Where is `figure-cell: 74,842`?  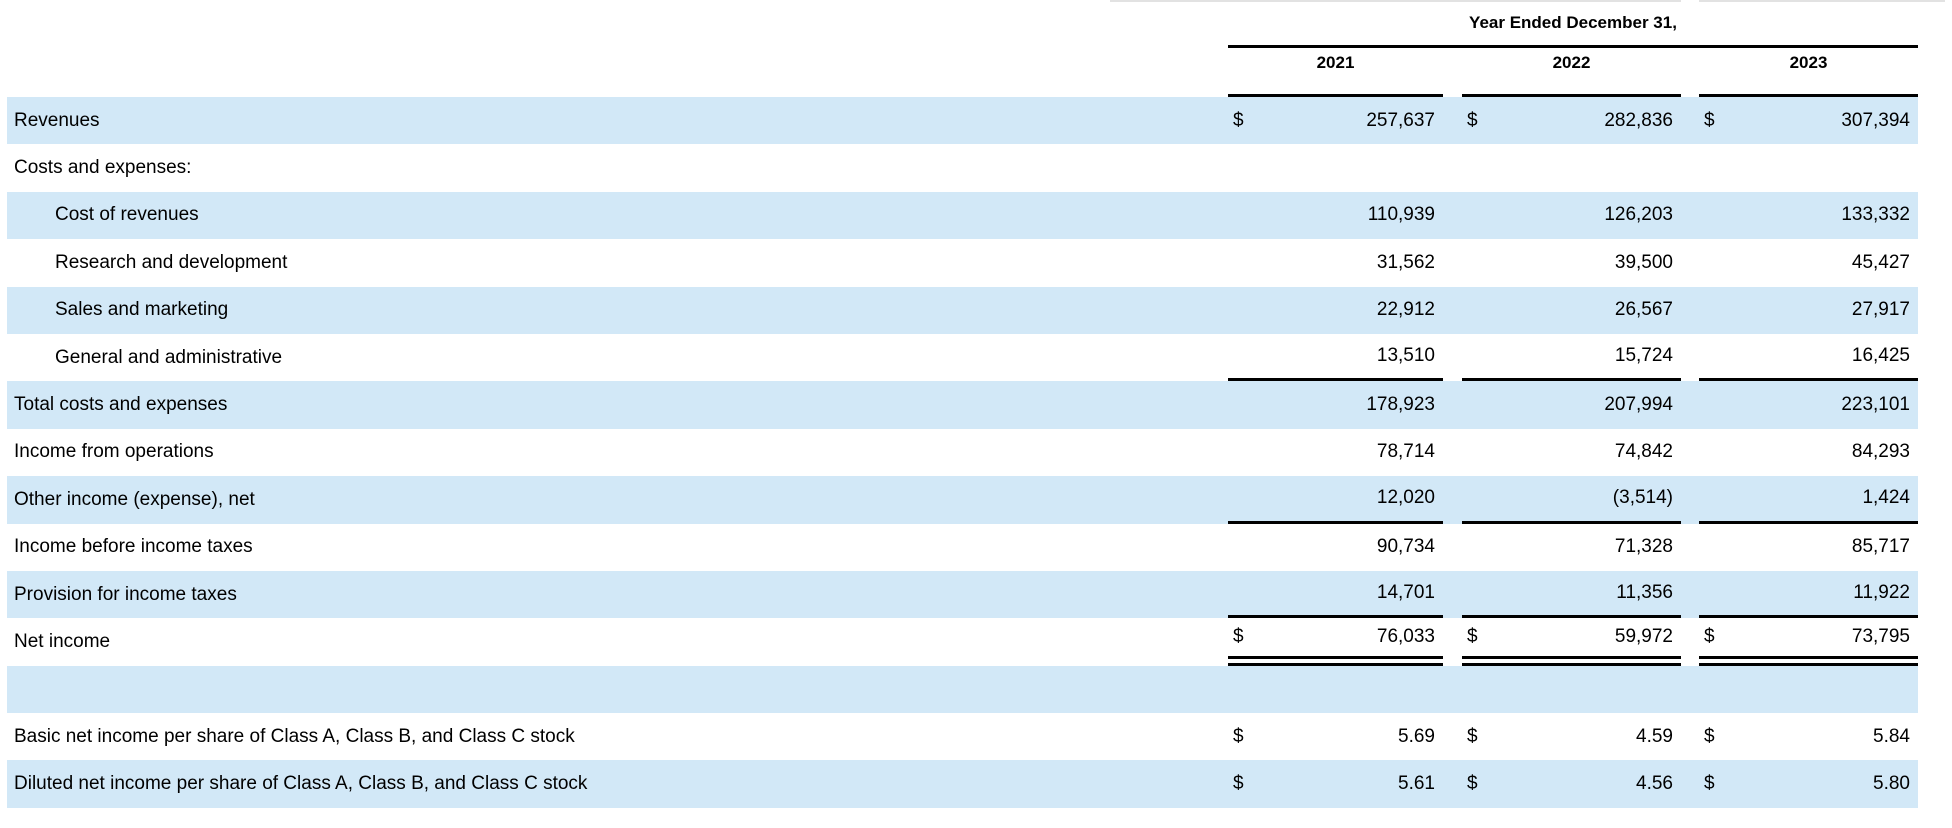
figure-cell: 74,842 is located at coordinates (1571, 452).